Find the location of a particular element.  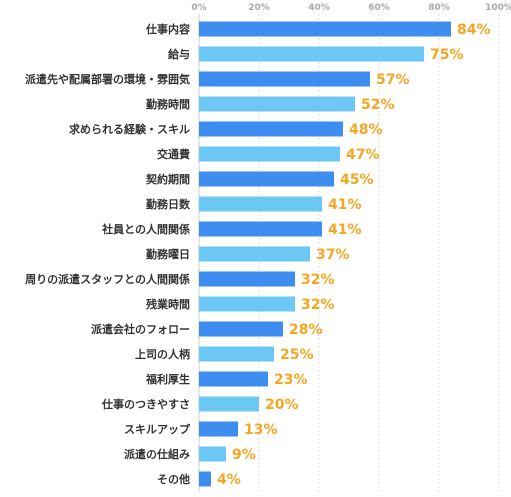

value-label: 52% is located at coordinates (378, 105).